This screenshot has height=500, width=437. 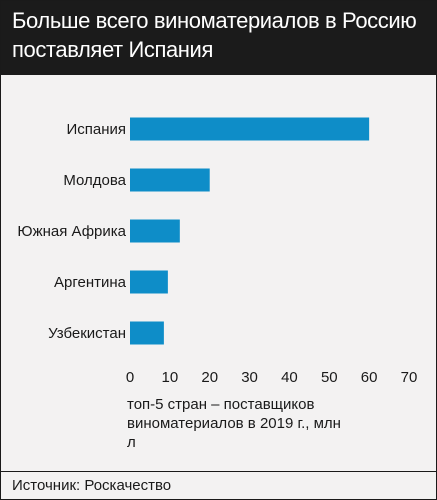 I want to click on x-axis-ticks: 0 10 20 30 40 50 60 70, so click(x=272, y=377).